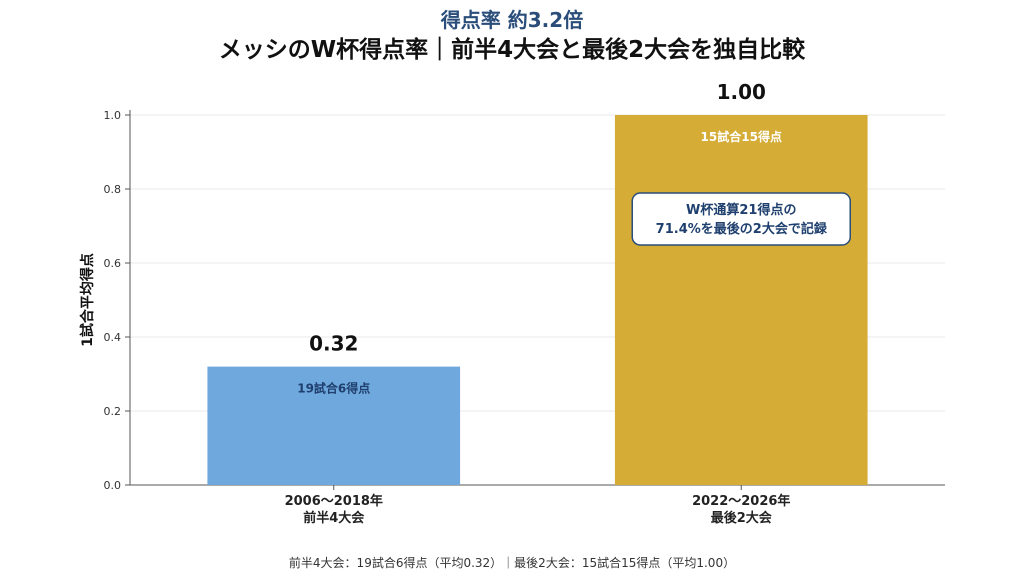 The height and width of the screenshot is (576, 1024). I want to click on bar-value-label: 1.00, so click(741, 92).